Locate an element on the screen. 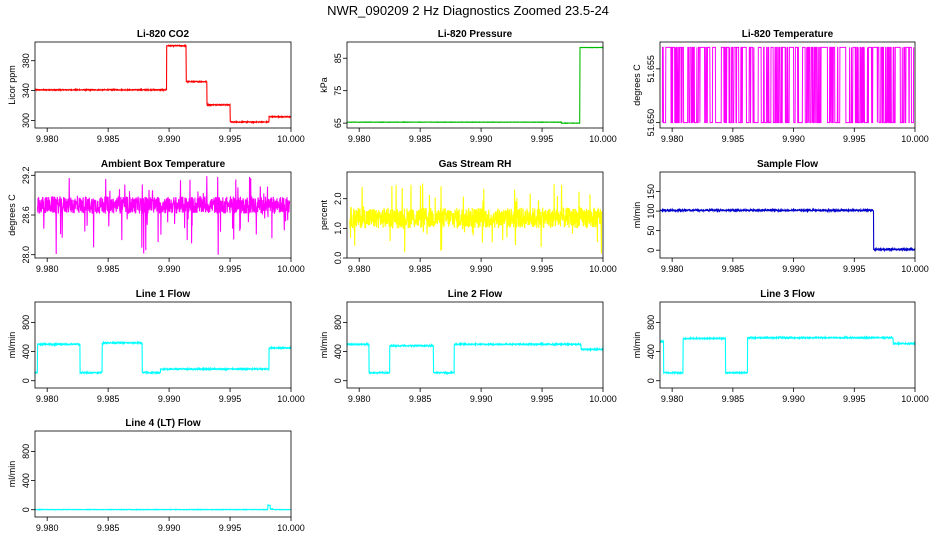  chart-title: Li-820 CO2 is located at coordinates (163, 34).